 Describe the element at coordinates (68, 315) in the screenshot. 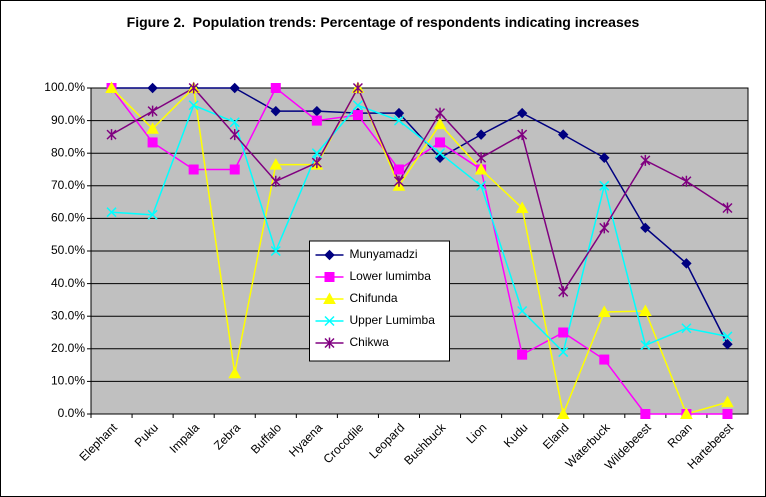

I see `y-tick-label: 30.0%` at that location.